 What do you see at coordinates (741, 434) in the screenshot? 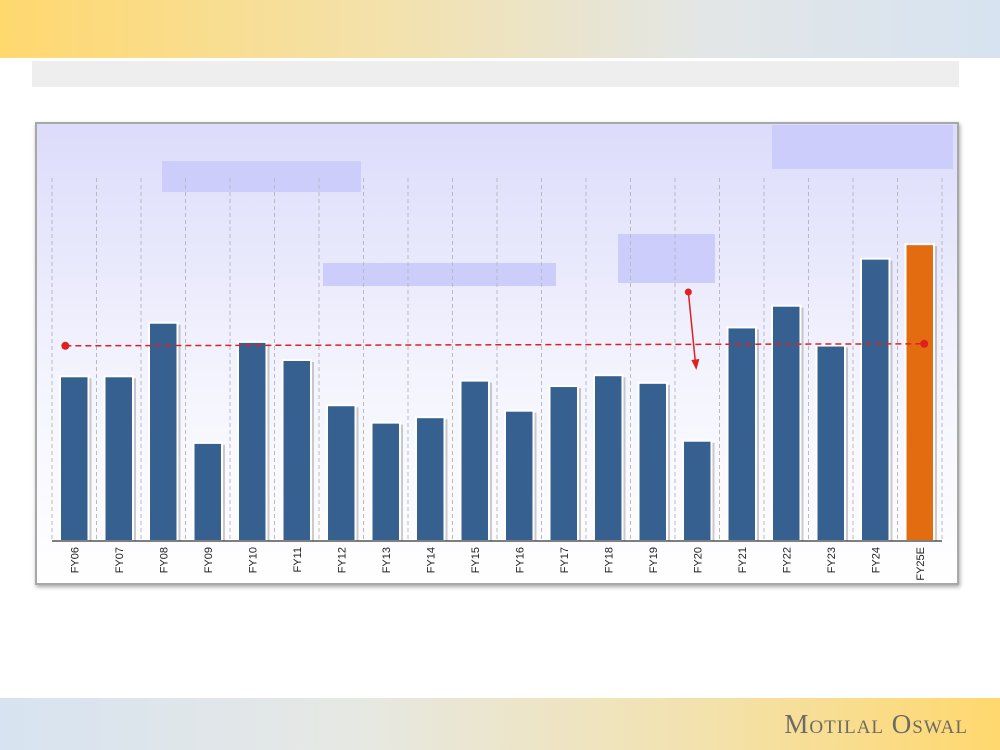
I see `bar-fy21` at bounding box center [741, 434].